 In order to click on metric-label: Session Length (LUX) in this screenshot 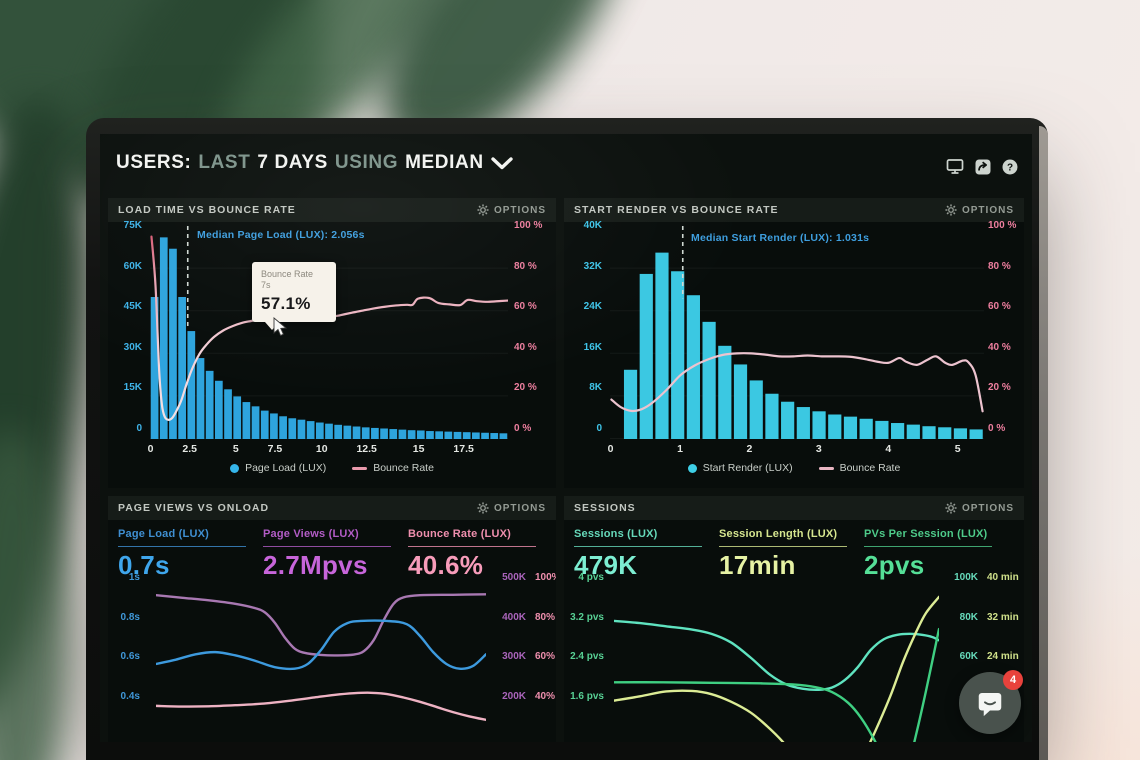, I will do `click(778, 534)`.